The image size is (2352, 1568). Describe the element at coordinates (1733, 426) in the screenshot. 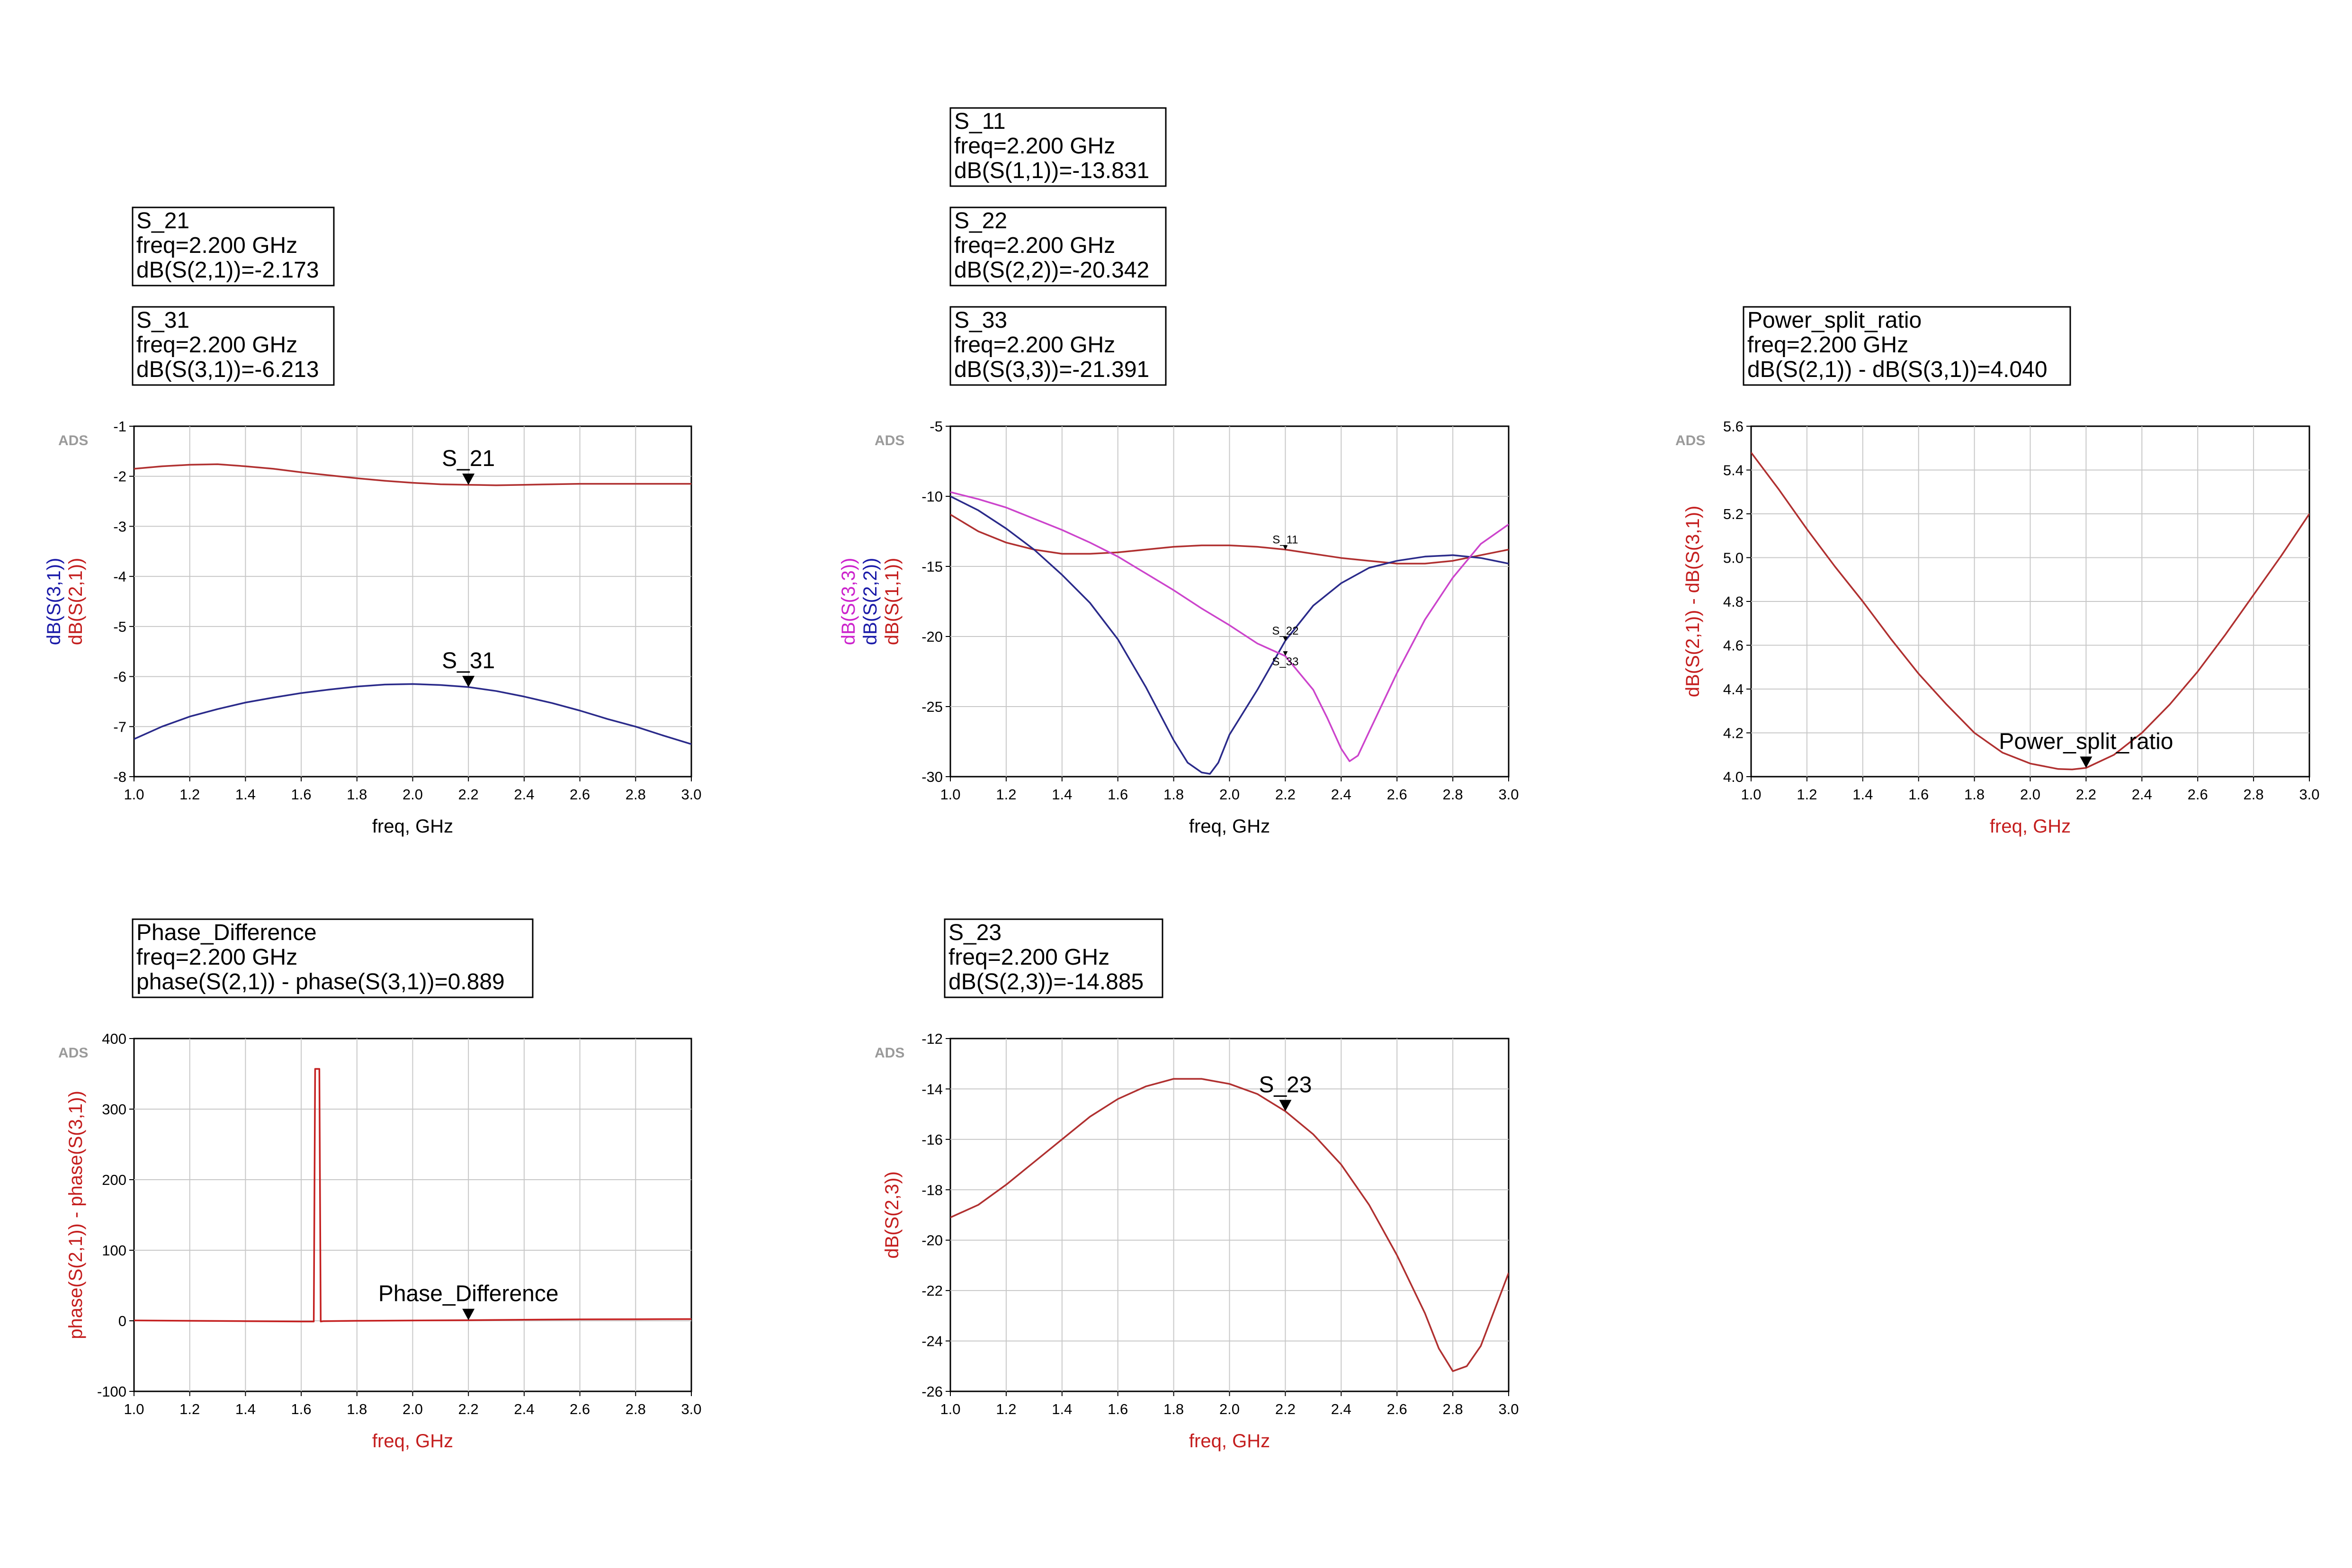

I see `y-tick-label: 5.6` at that location.